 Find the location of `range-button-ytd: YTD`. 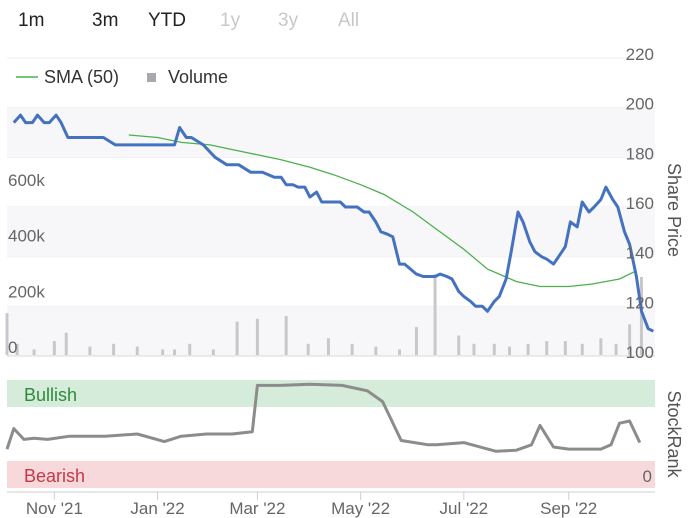

range-button-ytd: YTD is located at coordinates (167, 20).